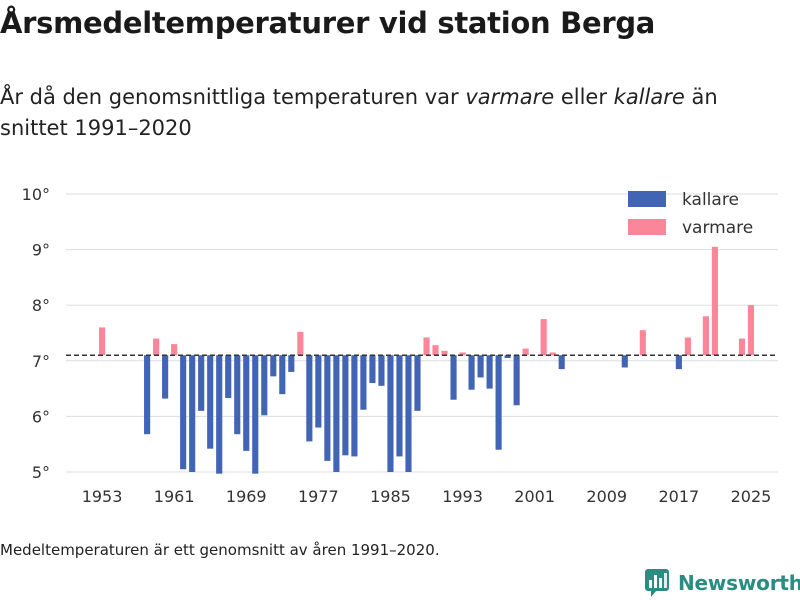  I want to click on y-tick-label: 10°, so click(36, 194).